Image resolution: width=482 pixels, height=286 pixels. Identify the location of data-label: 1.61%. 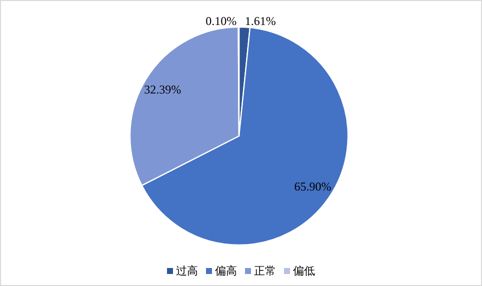
(260, 21).